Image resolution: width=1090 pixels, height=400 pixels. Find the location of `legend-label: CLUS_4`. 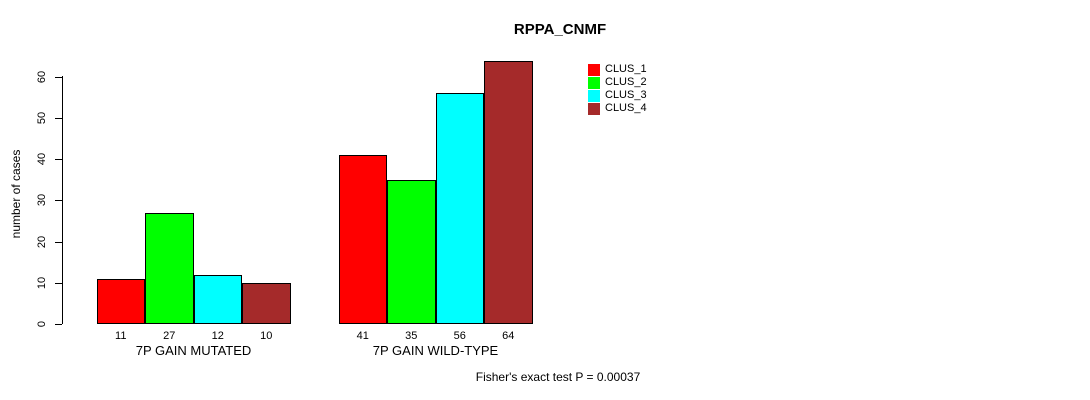

legend-label: CLUS_4 is located at coordinates (626, 108).